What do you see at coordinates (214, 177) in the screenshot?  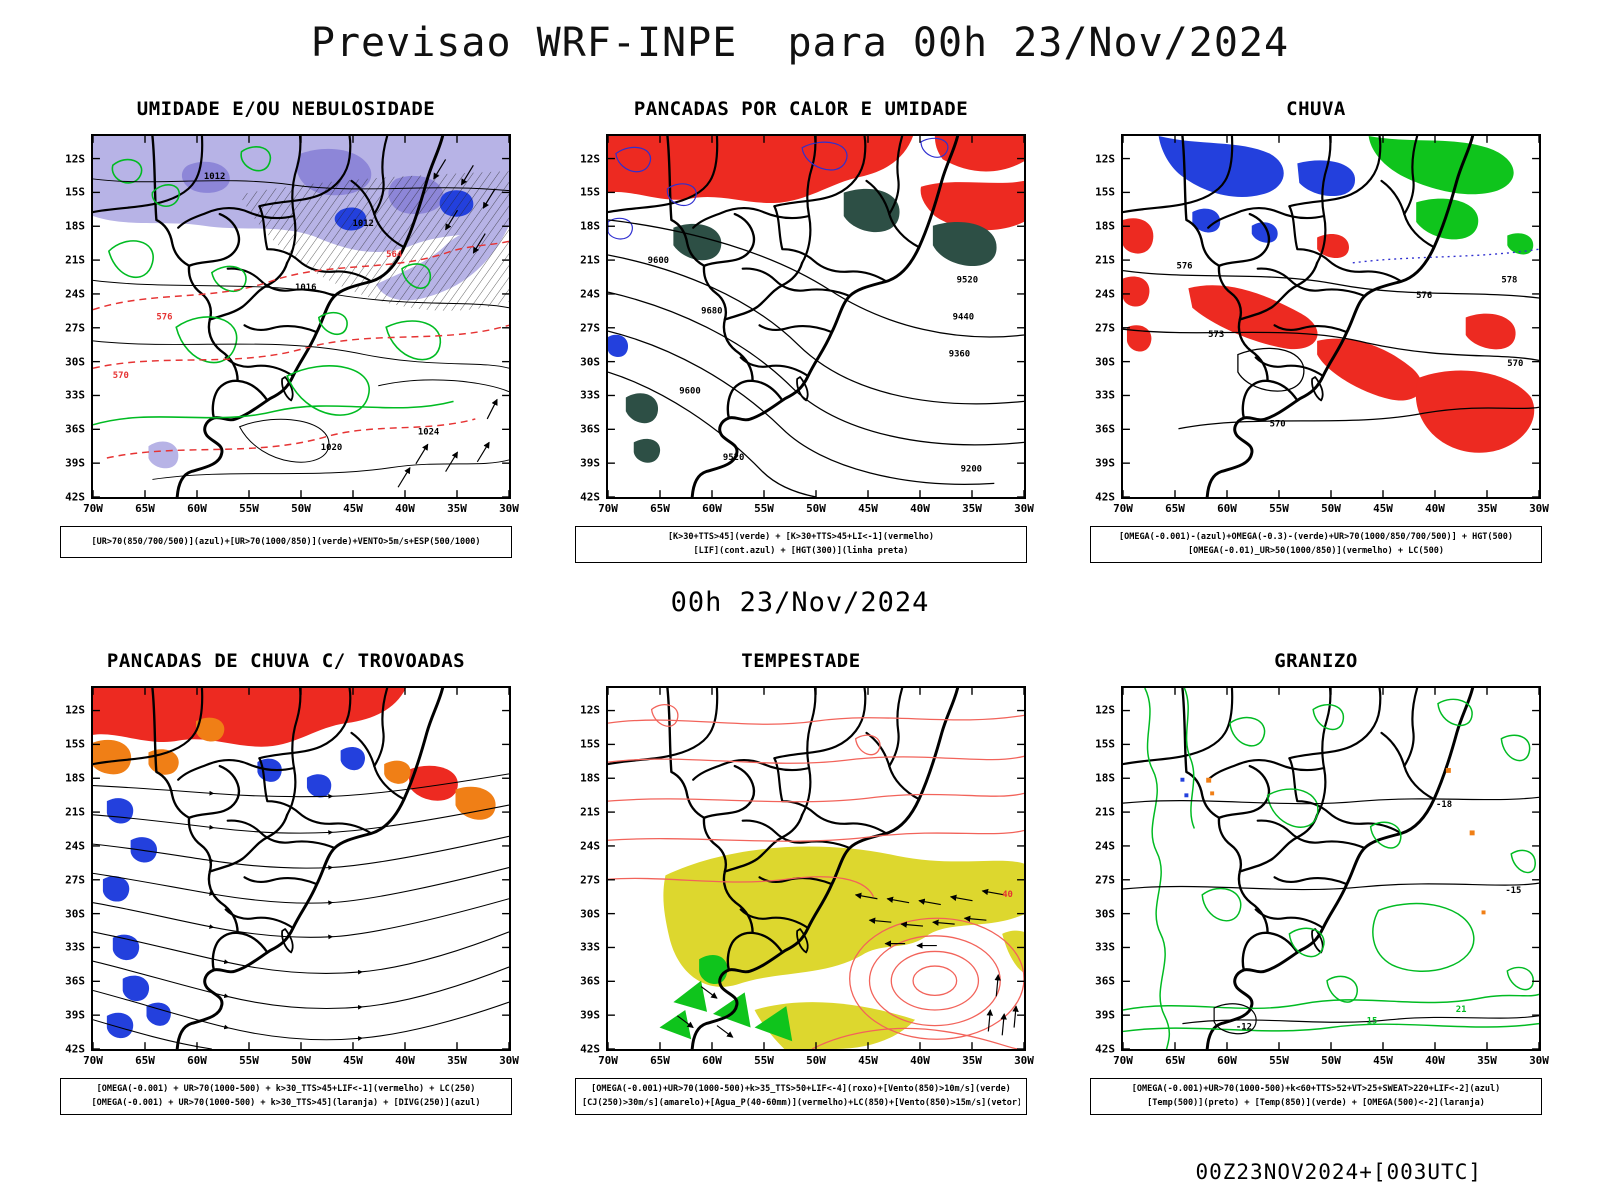 I see `svg-text: 1012` at bounding box center [214, 177].